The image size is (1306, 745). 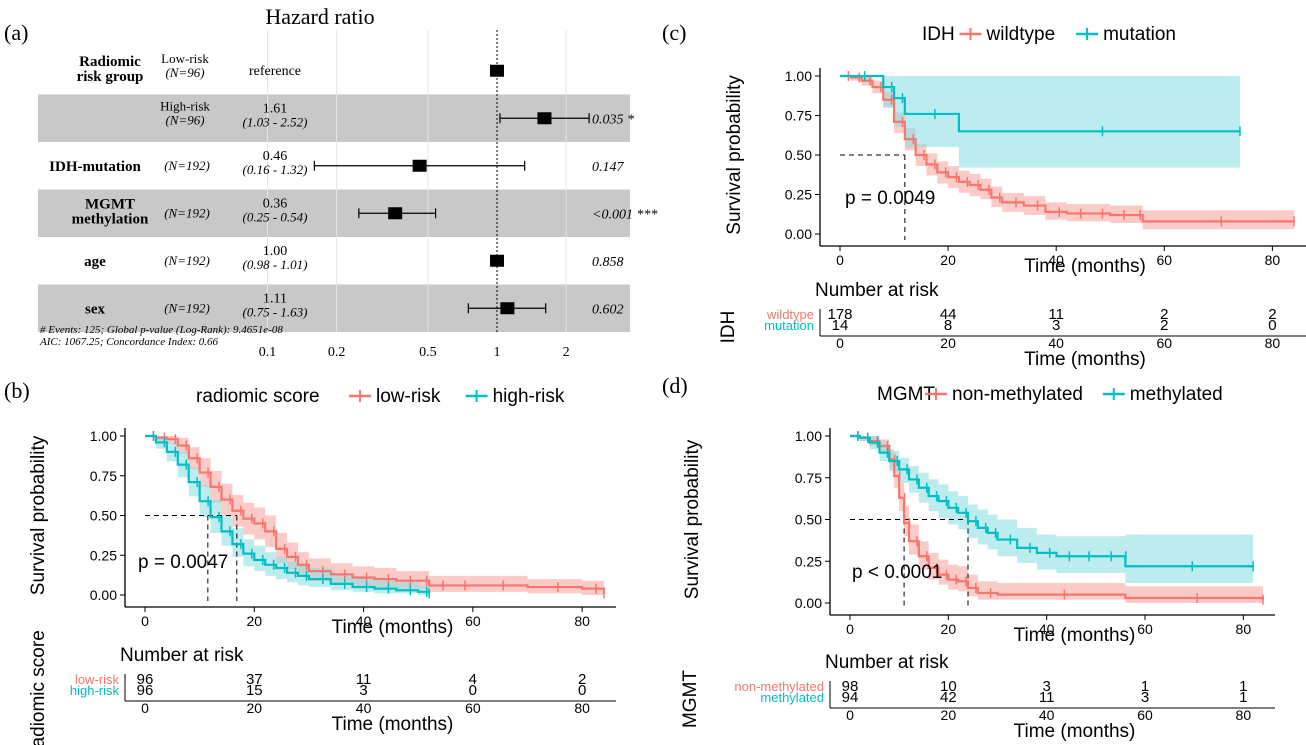 What do you see at coordinates (608, 262) in the screenshot?
I see `forest-pvalue: 0.858` at bounding box center [608, 262].